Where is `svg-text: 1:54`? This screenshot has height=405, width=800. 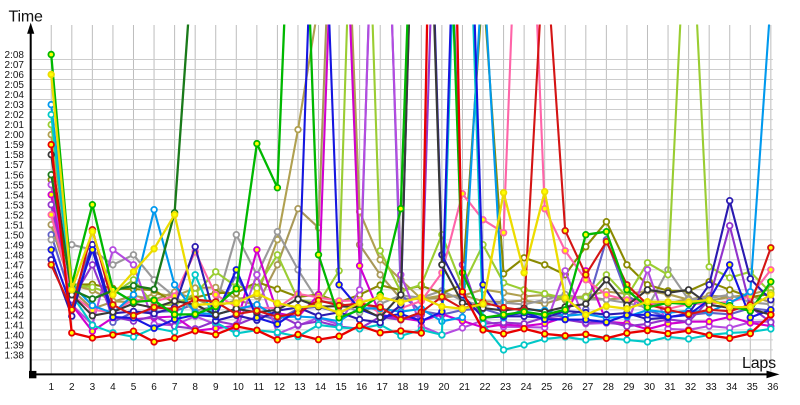 svg-text: 1:54 is located at coordinates (15, 195).